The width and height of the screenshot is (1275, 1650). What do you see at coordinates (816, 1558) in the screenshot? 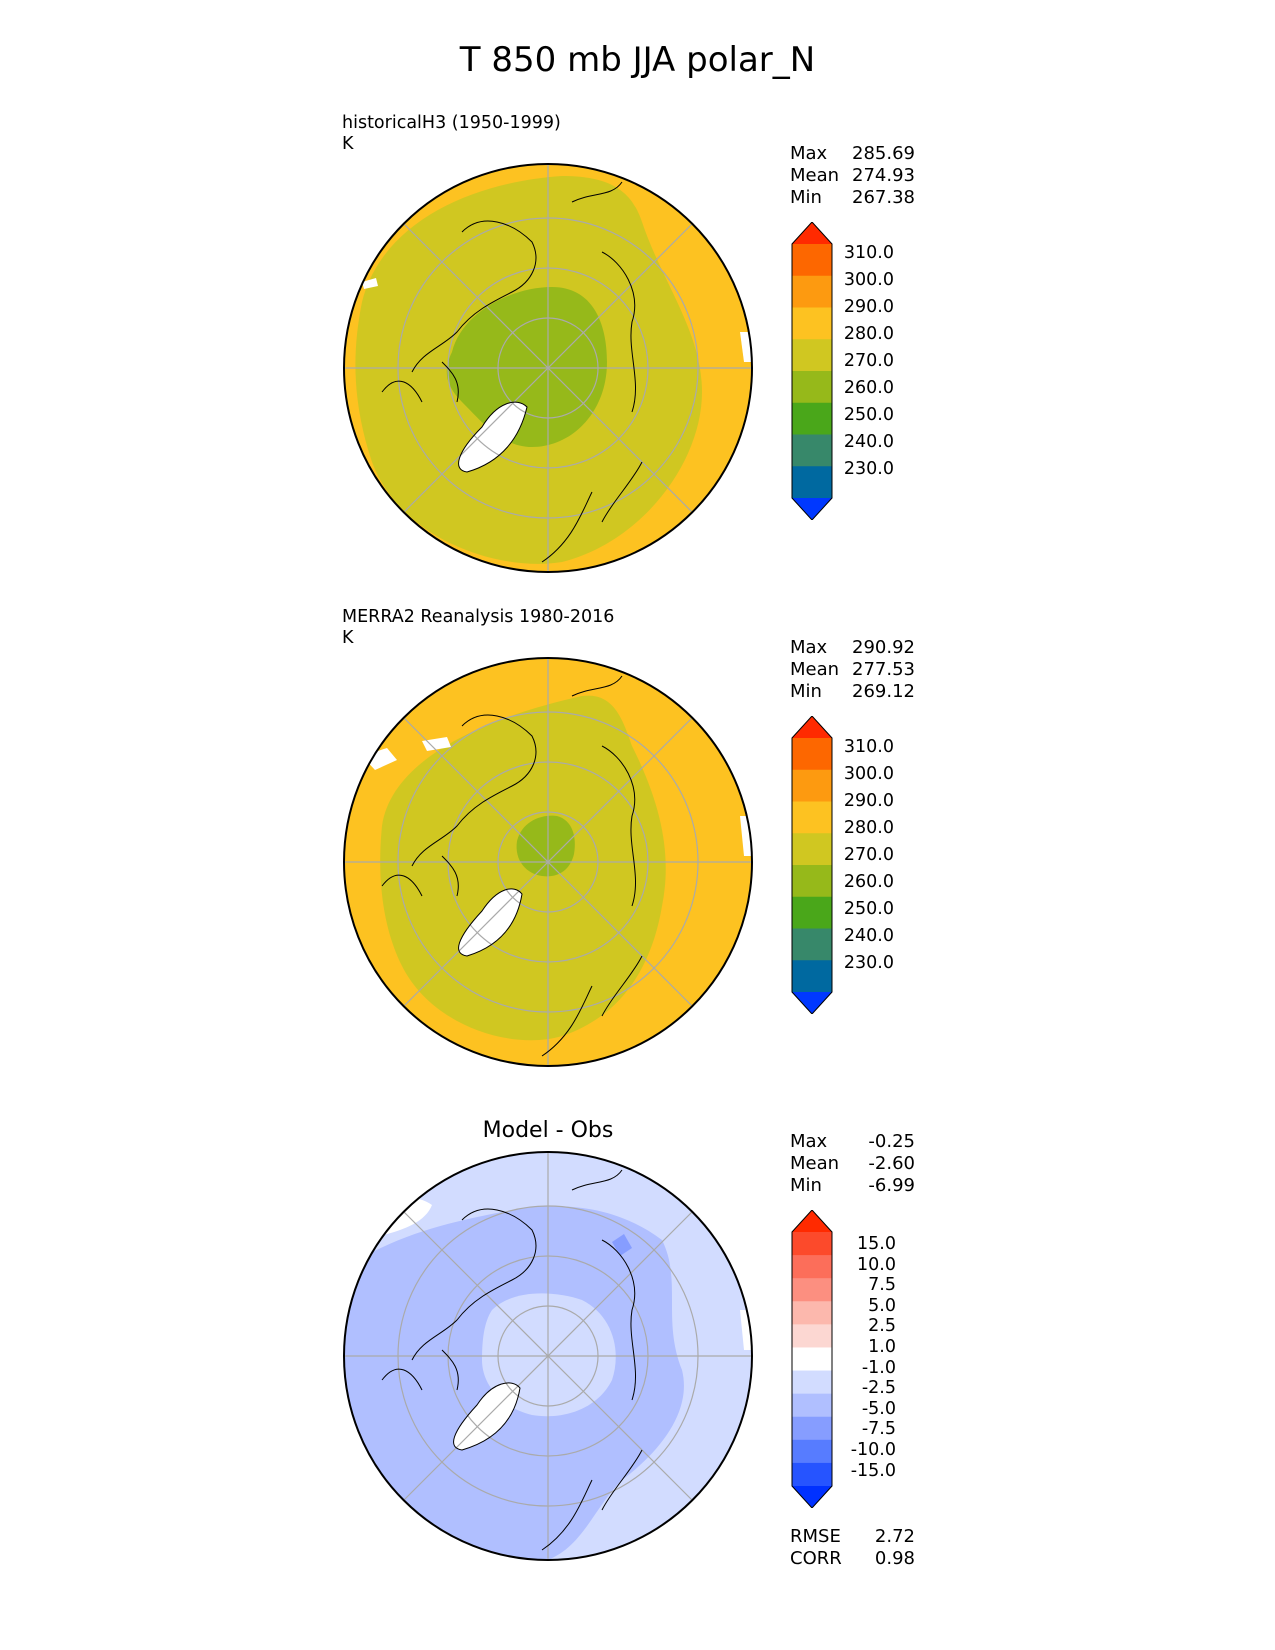
I see `corr-label: CORR` at bounding box center [816, 1558].